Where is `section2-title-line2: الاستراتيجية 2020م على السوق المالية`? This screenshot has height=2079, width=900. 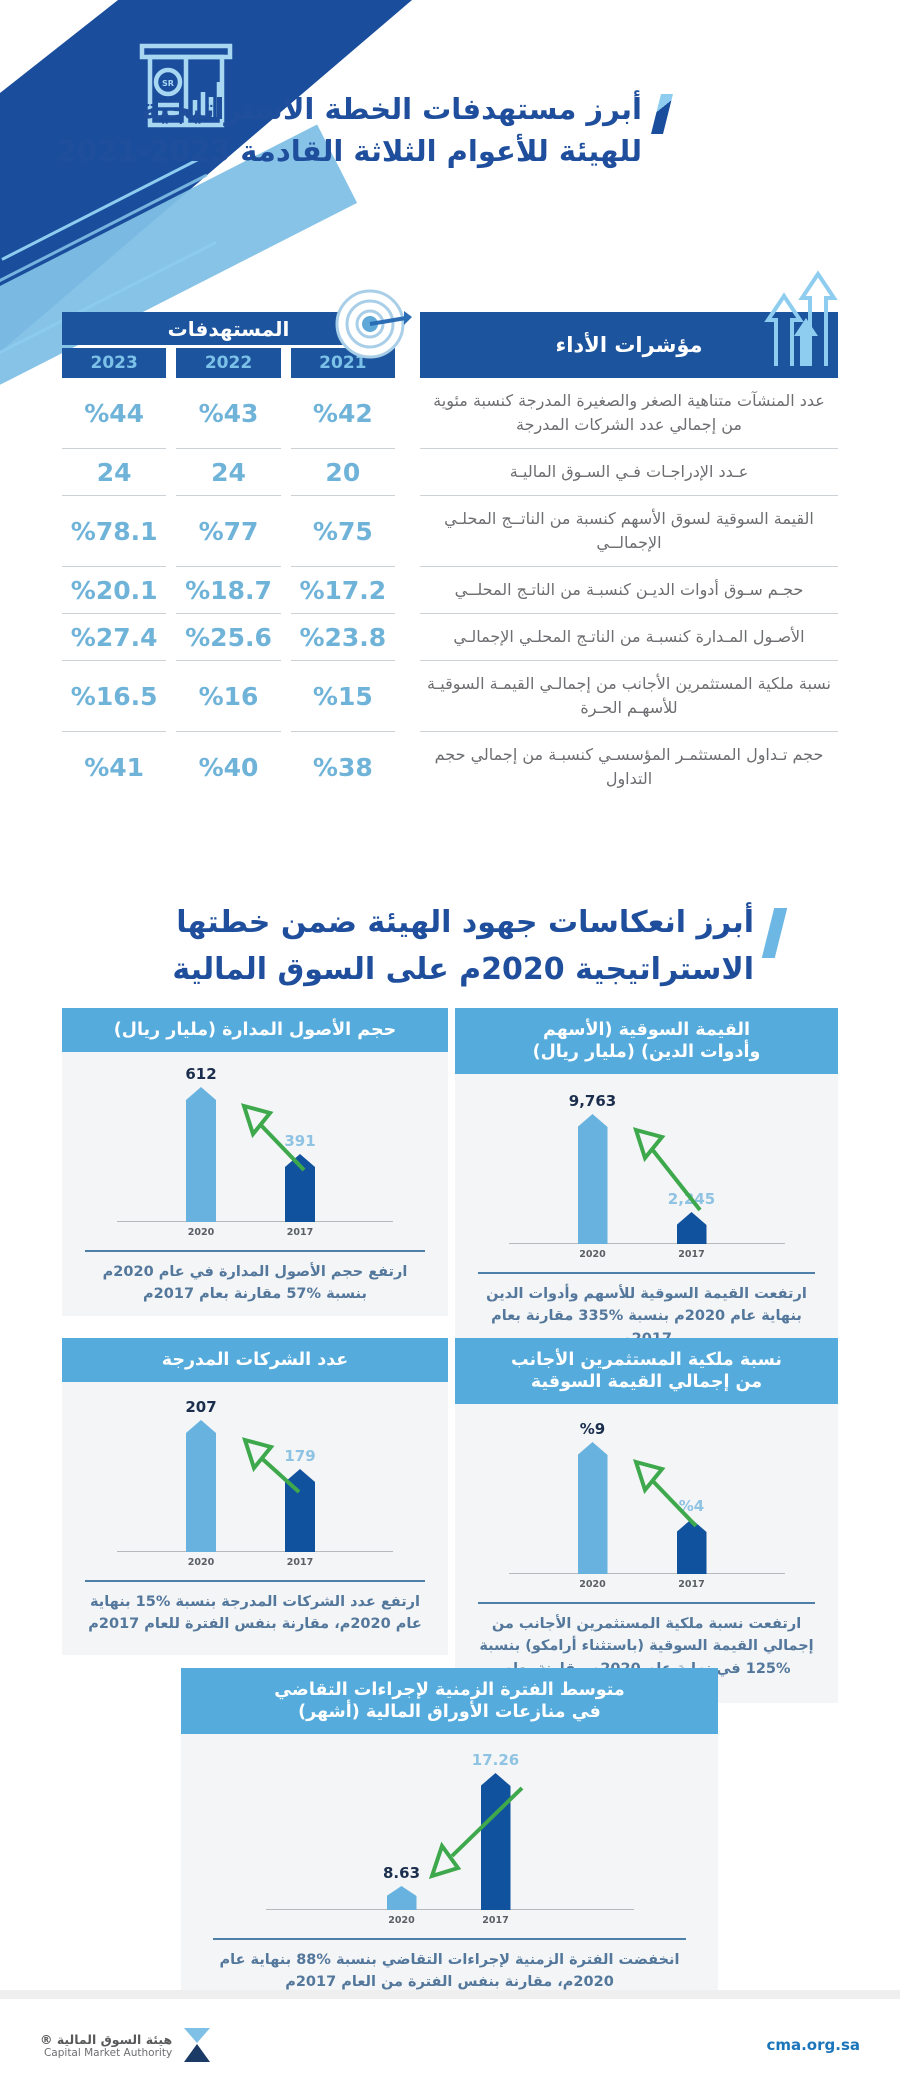
section2-title-line2: الاستراتيجية 2020م على السوق المالية is located at coordinates (463, 969).